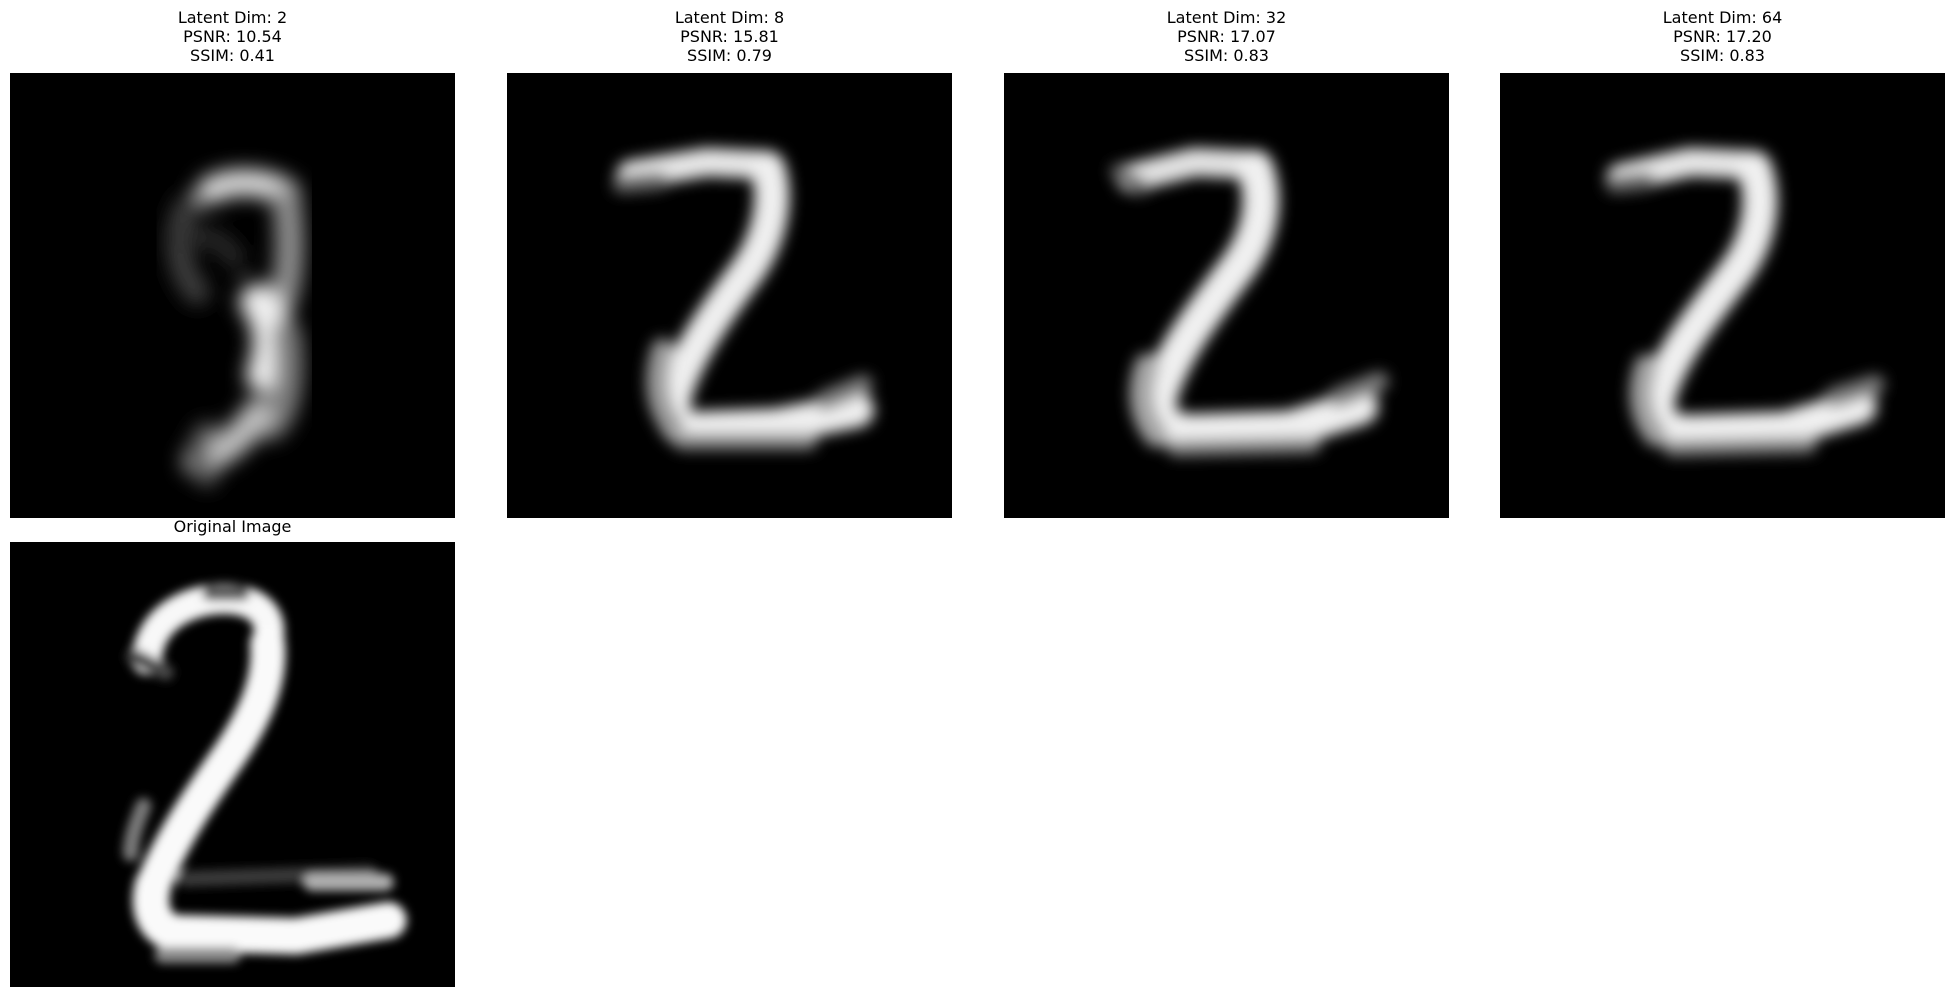  Describe the element at coordinates (729, 55) in the screenshot. I see `ssim-label: SSIM: 0.79` at that location.